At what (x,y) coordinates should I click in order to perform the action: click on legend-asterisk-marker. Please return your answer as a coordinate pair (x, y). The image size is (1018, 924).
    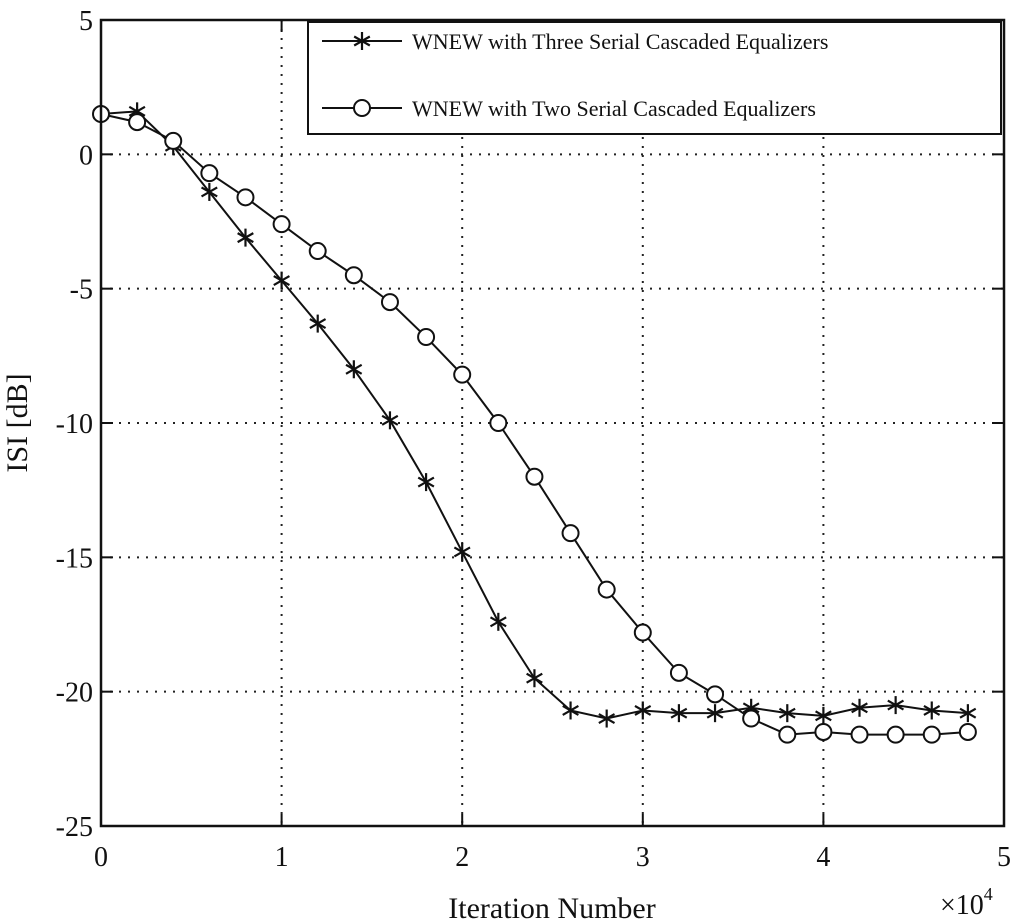
    Looking at the image, I should click on (362, 41).